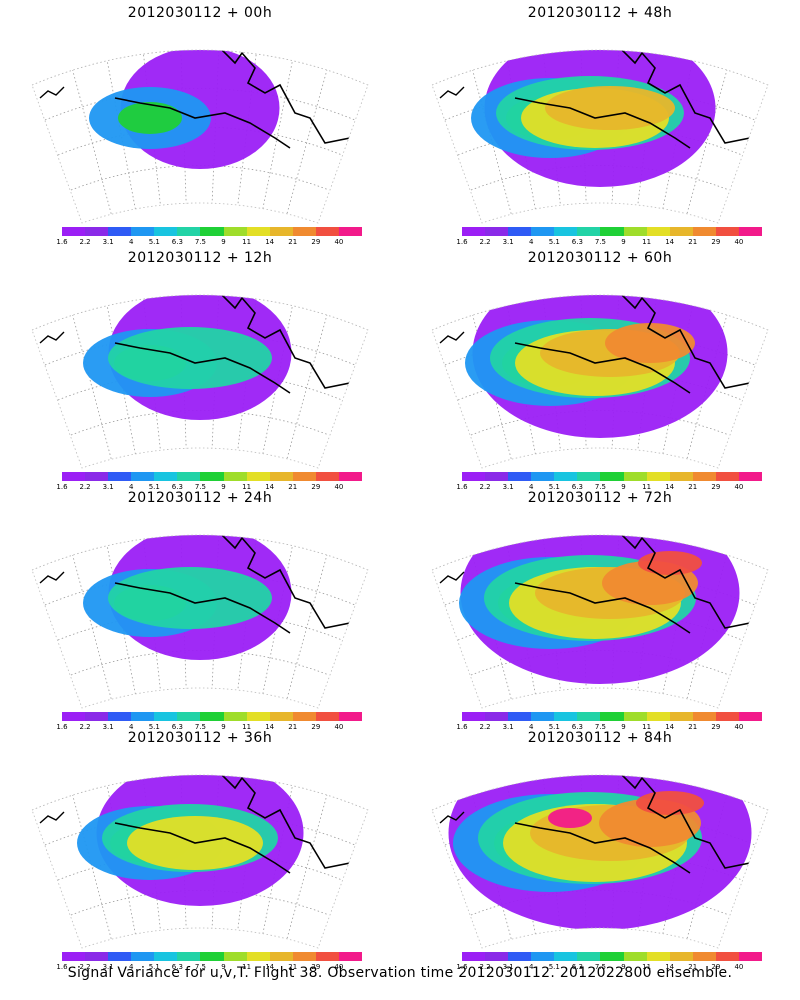 The width and height of the screenshot is (800, 1000). What do you see at coordinates (462, 727) in the screenshot?
I see `colorbar-tick-label: 1.6` at bounding box center [462, 727].